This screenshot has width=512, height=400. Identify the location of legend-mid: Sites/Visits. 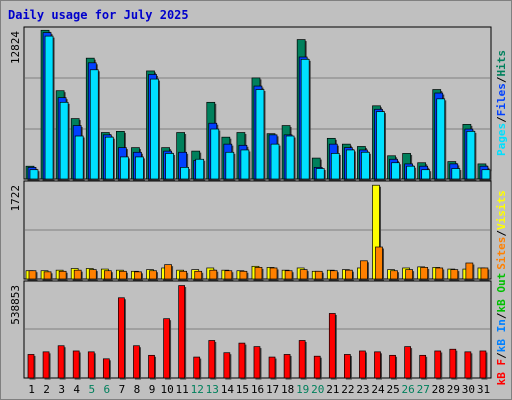
(501, 230).